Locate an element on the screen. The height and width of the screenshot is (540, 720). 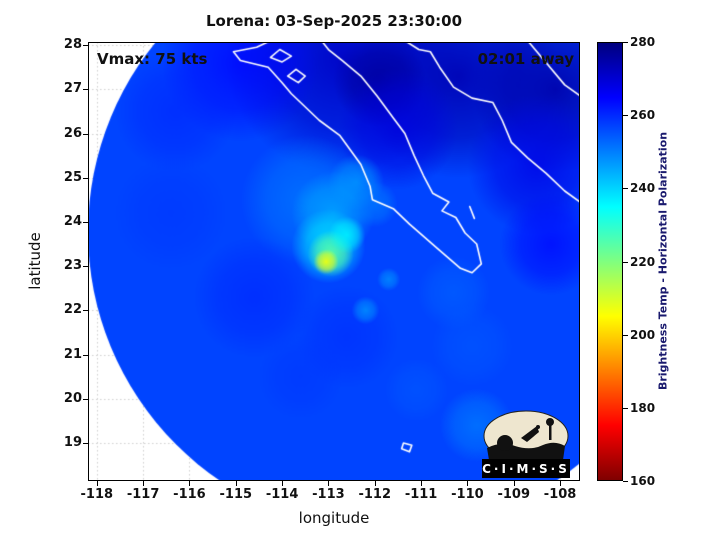
logo-tower-top is located at coordinates (550, 422).